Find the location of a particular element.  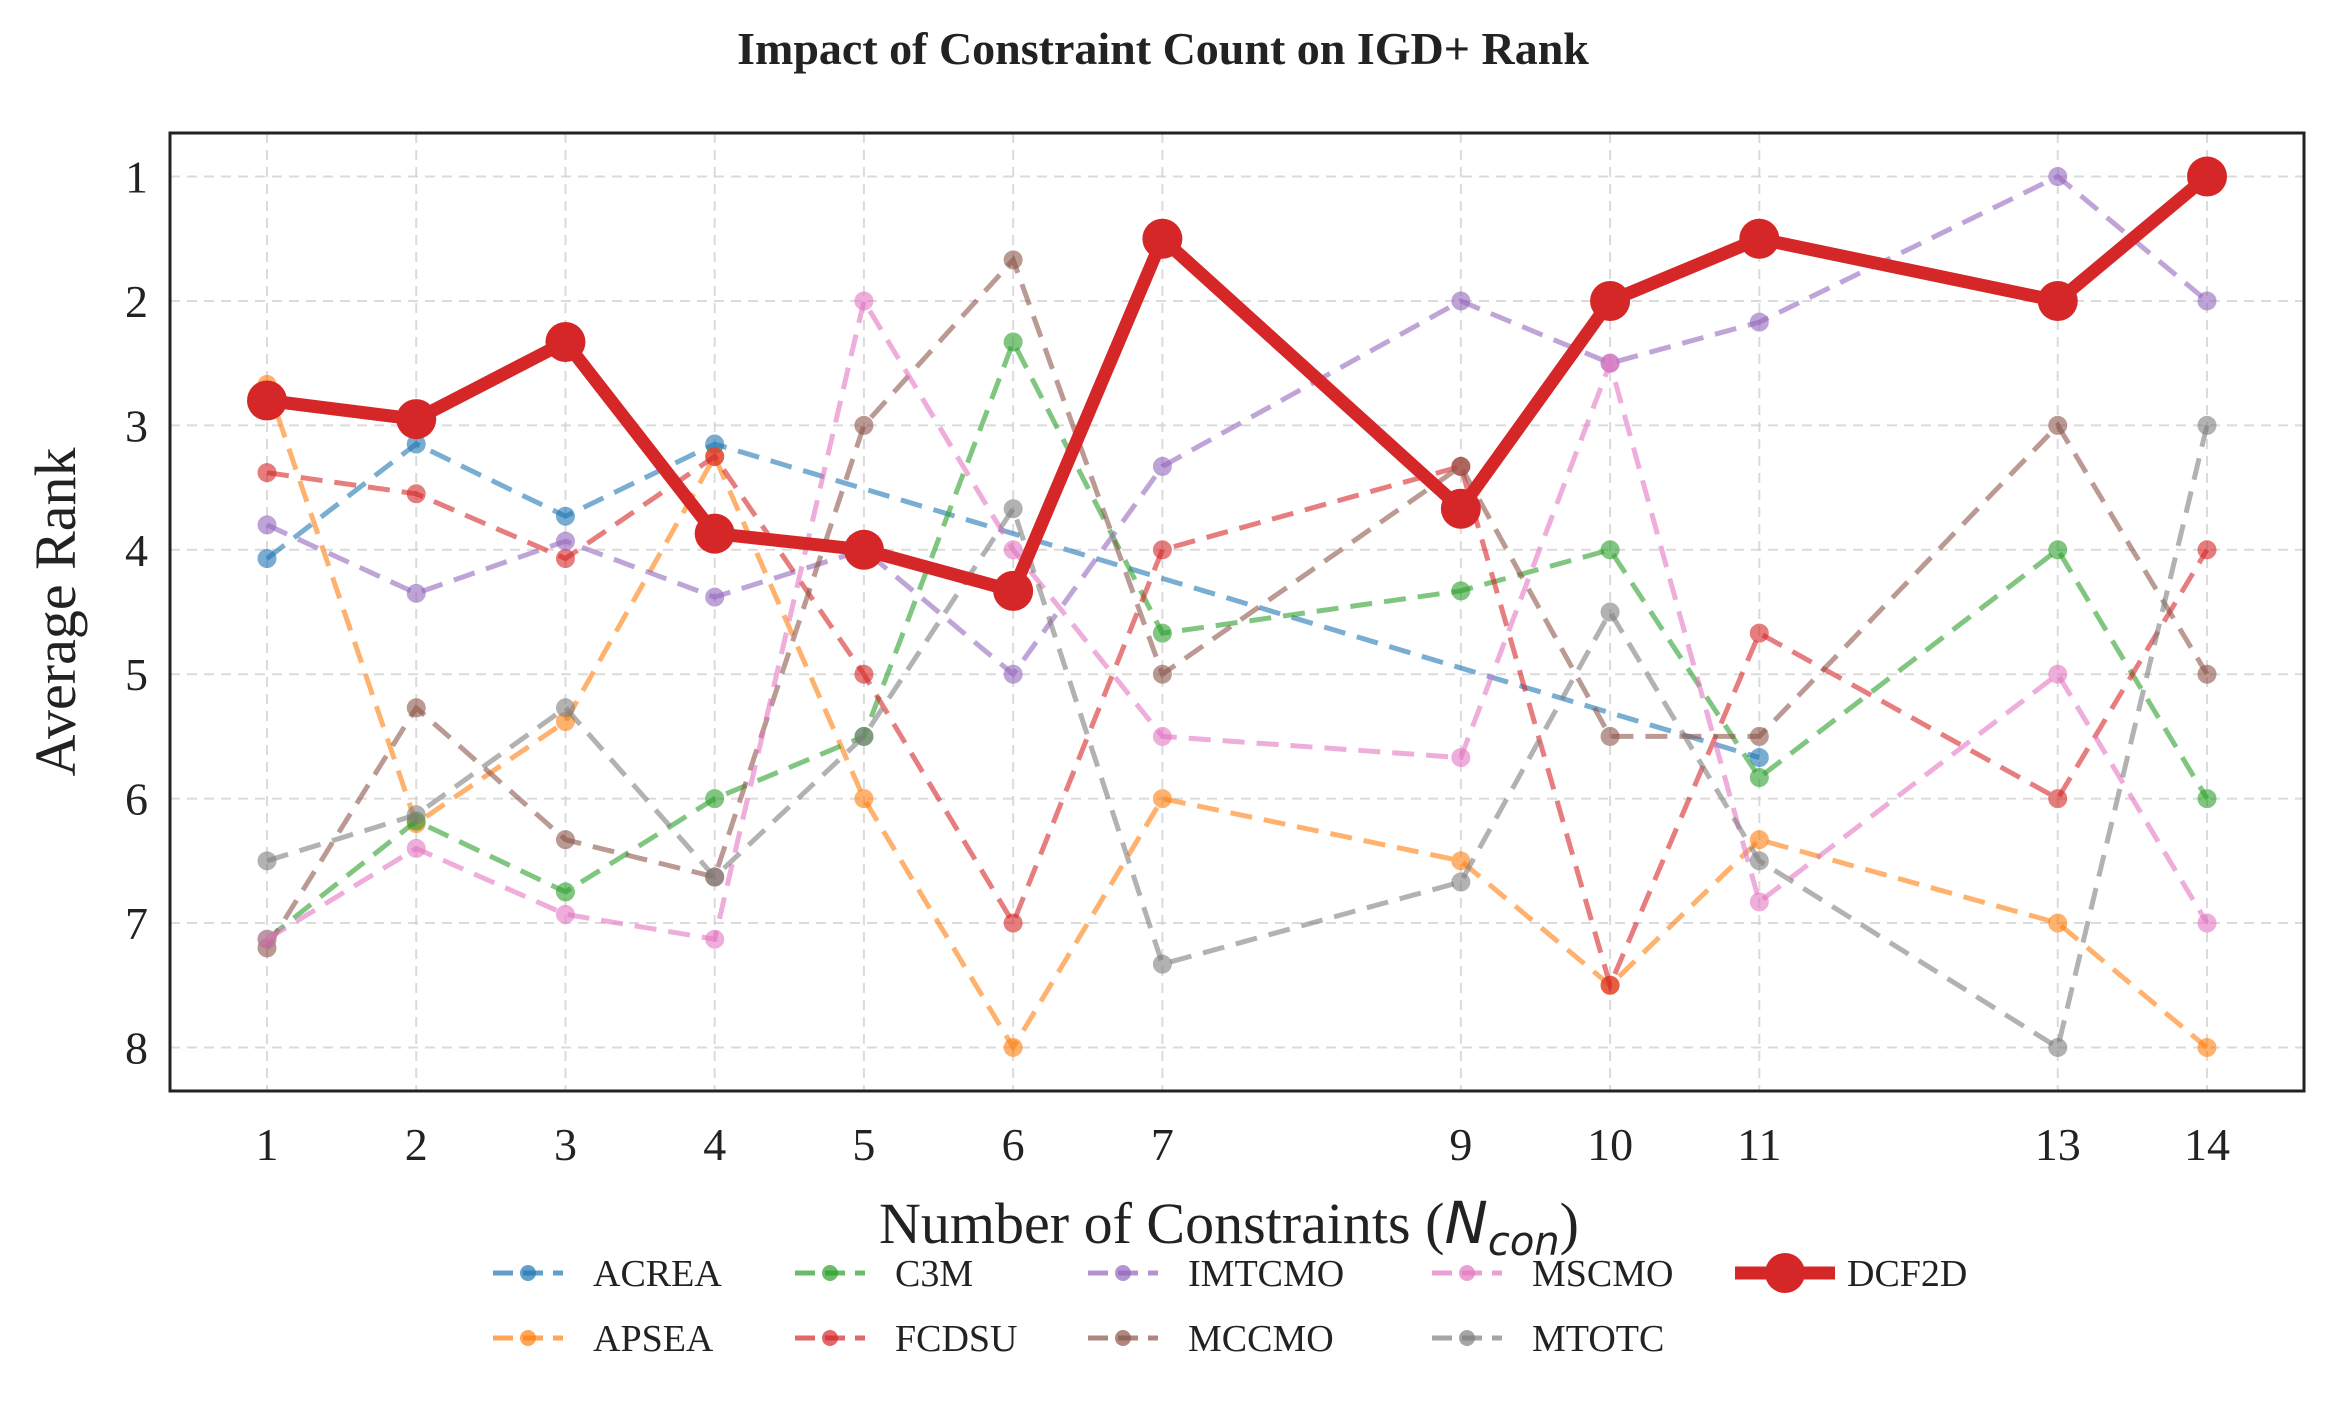

x-tick-label: 9 is located at coordinates (1460, 1144).